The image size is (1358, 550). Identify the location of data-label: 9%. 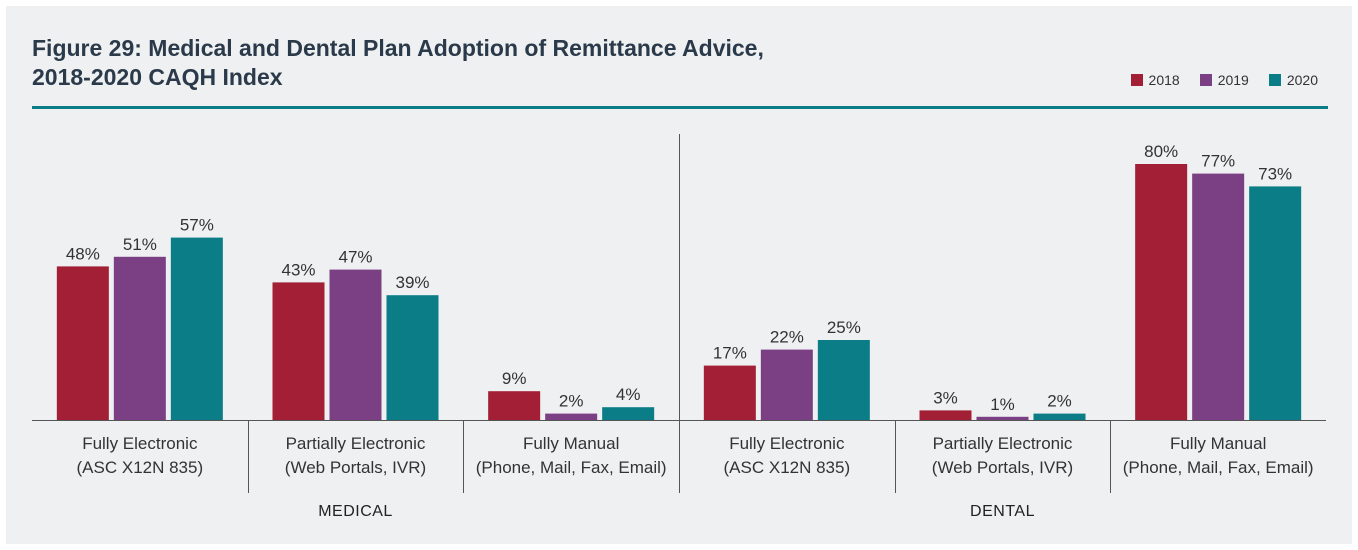
(514, 378).